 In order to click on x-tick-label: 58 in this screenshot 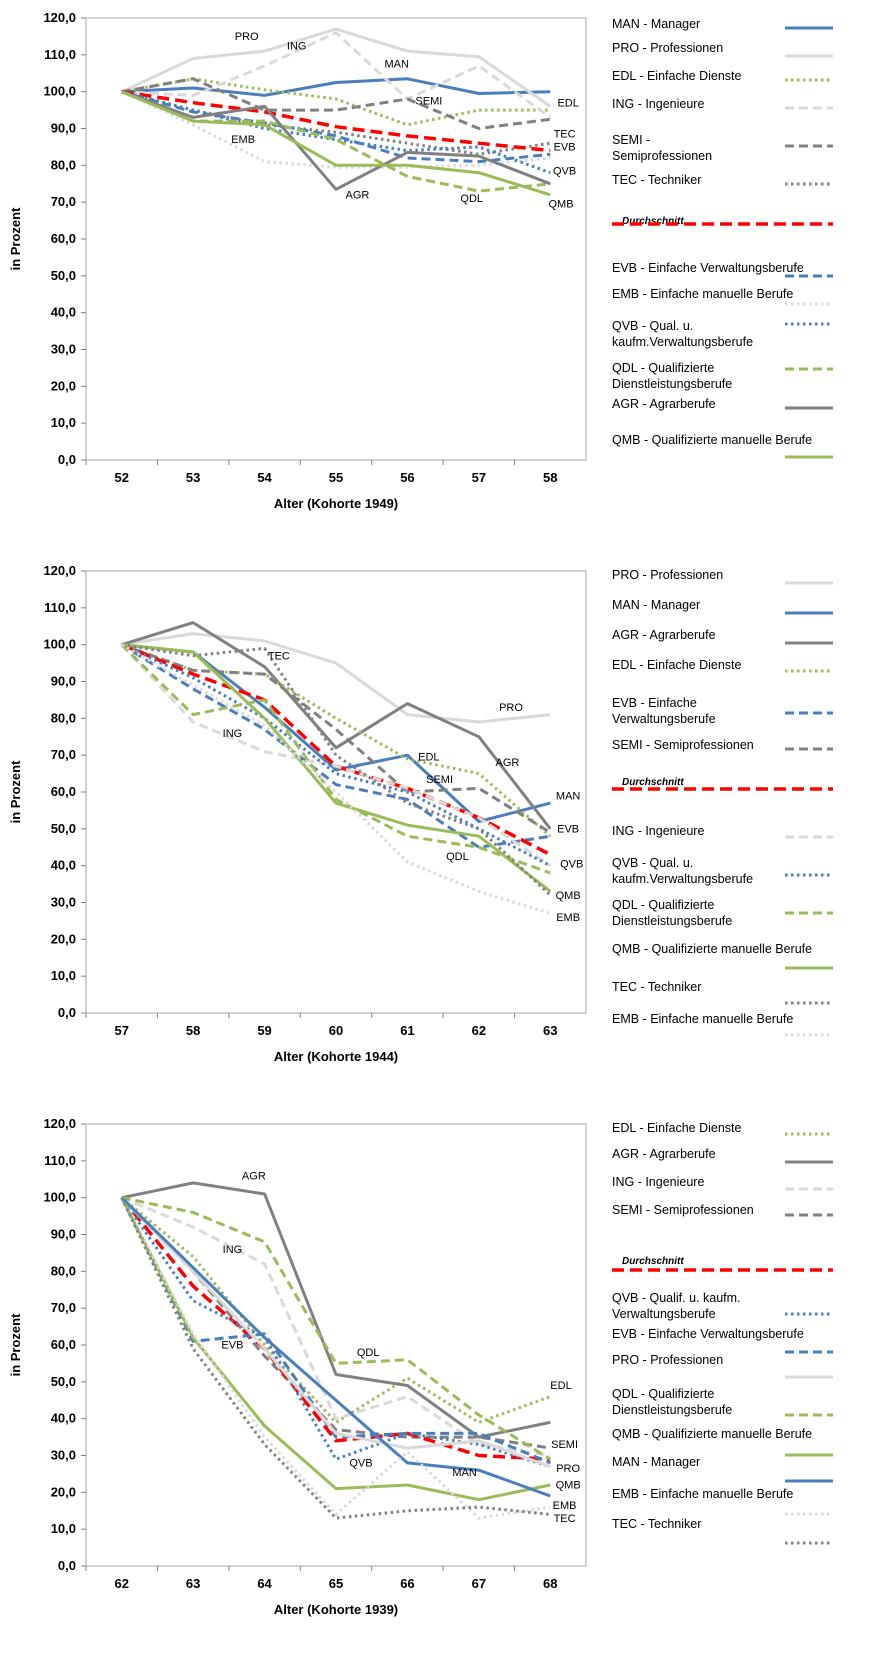, I will do `click(193, 1030)`.